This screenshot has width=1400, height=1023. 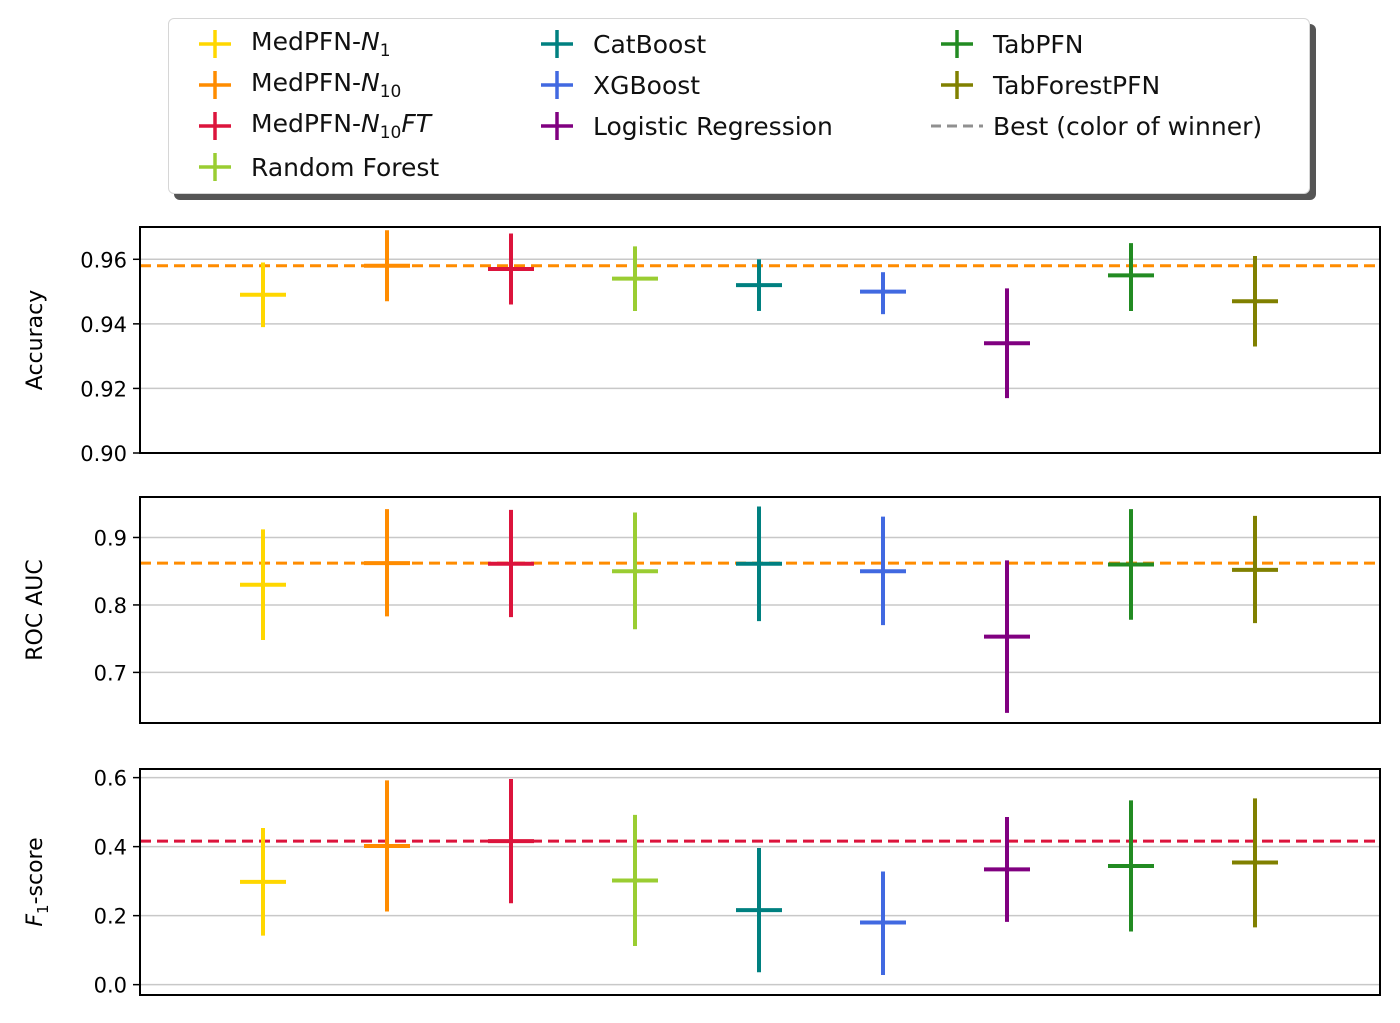 I want to click on legend-entry-logistic-regression: Logistic Regression, so click(x=681, y=126).